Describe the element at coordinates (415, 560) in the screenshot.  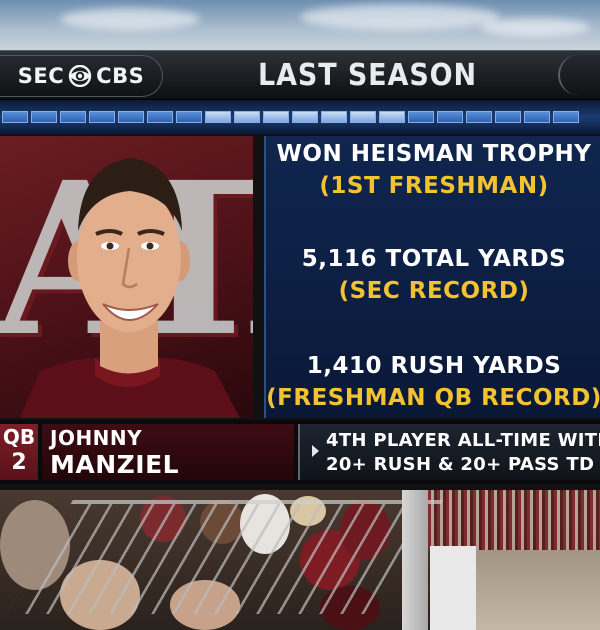
I see `stadium-wall` at that location.